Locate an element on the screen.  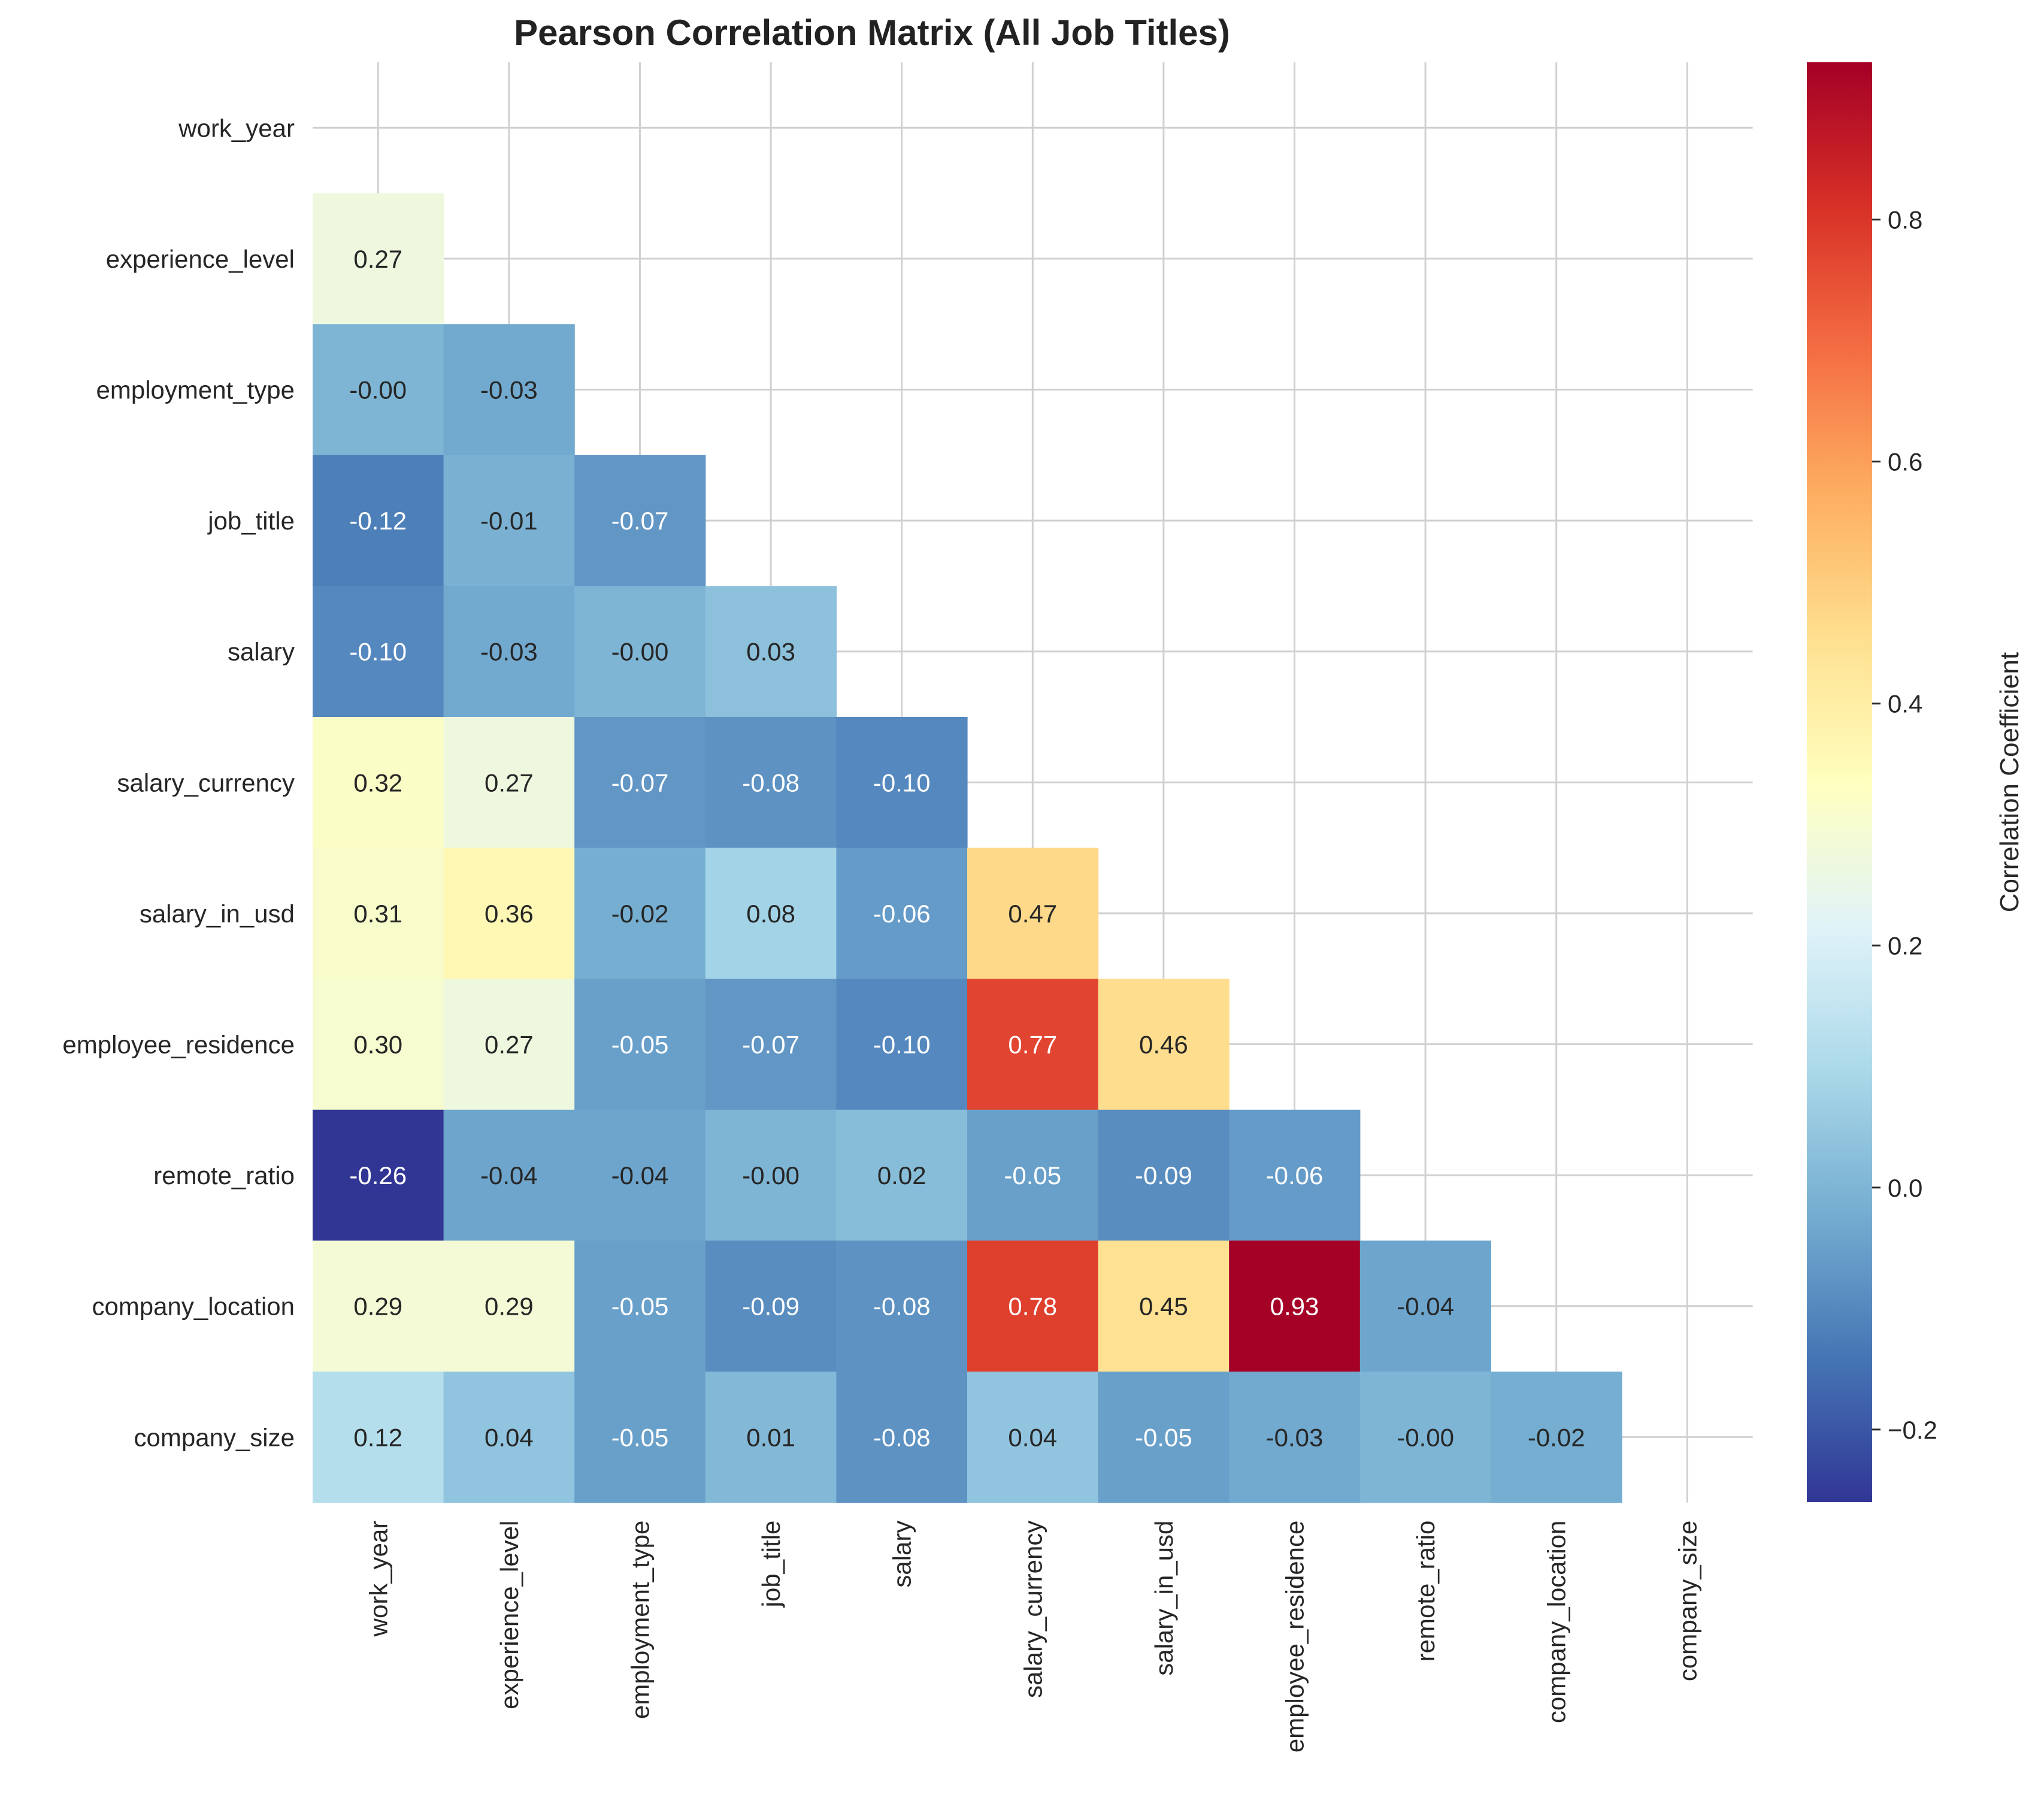
cell-value-label: 0.36 is located at coordinates (509, 914).